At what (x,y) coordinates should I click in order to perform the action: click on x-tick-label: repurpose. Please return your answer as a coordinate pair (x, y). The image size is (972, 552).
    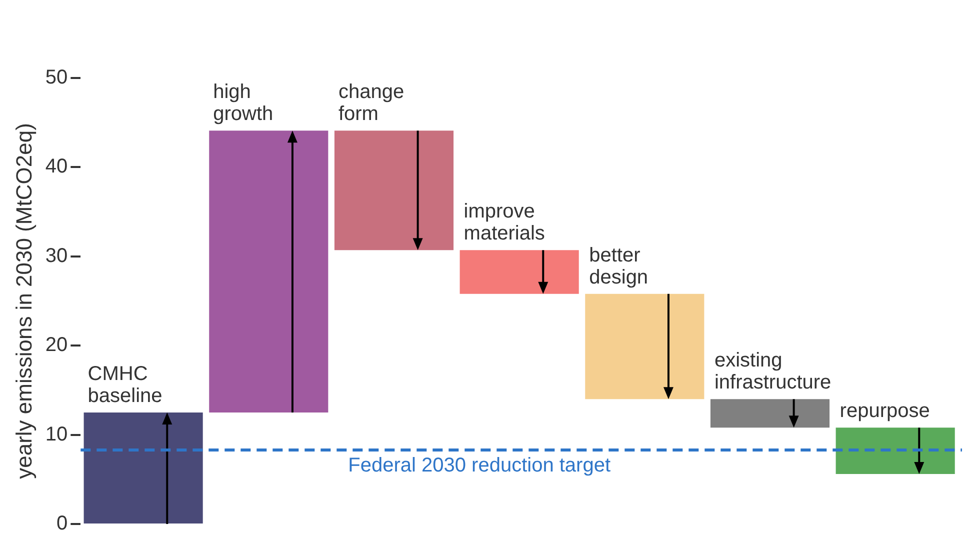
    Looking at the image, I should click on (885, 411).